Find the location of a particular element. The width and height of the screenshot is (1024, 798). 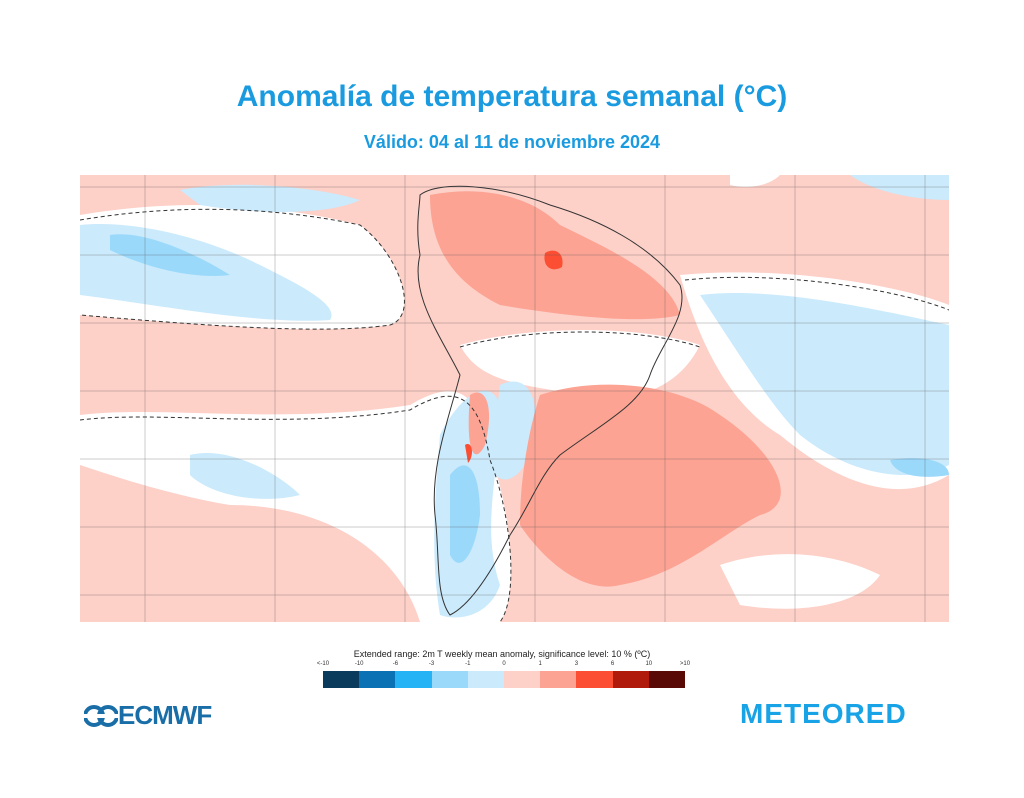

legend-ticks: <-10 -10 -6 -3 -1 0 1 3 6 10 >10 is located at coordinates (503, 666).